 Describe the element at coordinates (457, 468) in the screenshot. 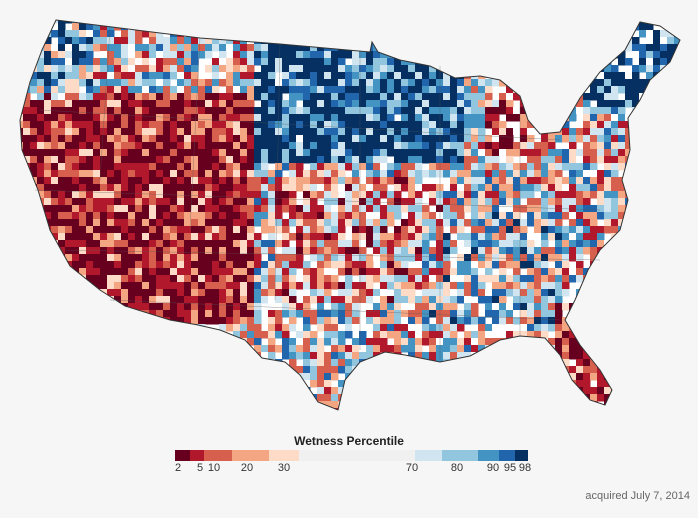

I see `legend-tick-label: 80` at that location.